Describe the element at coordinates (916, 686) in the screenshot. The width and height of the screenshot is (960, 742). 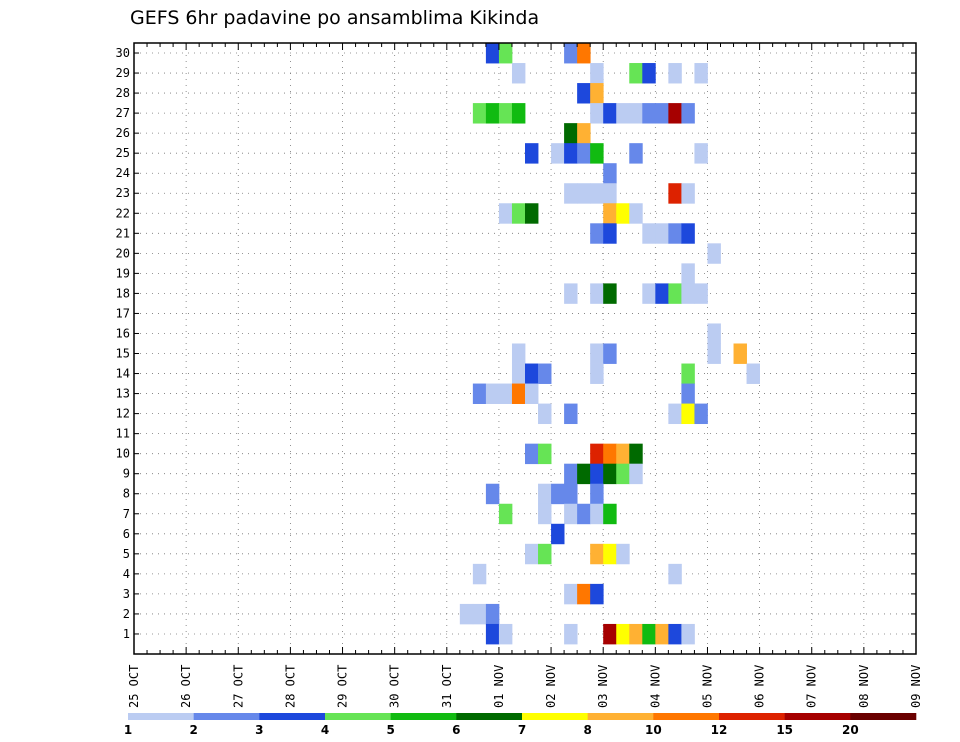
I see `x-tick-label: 09 NOV` at that location.